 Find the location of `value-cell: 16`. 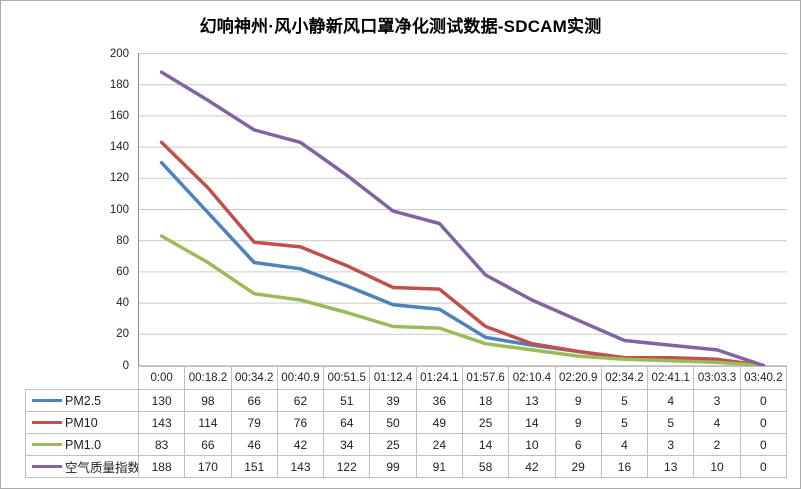

value-cell: 16 is located at coordinates (624, 466).